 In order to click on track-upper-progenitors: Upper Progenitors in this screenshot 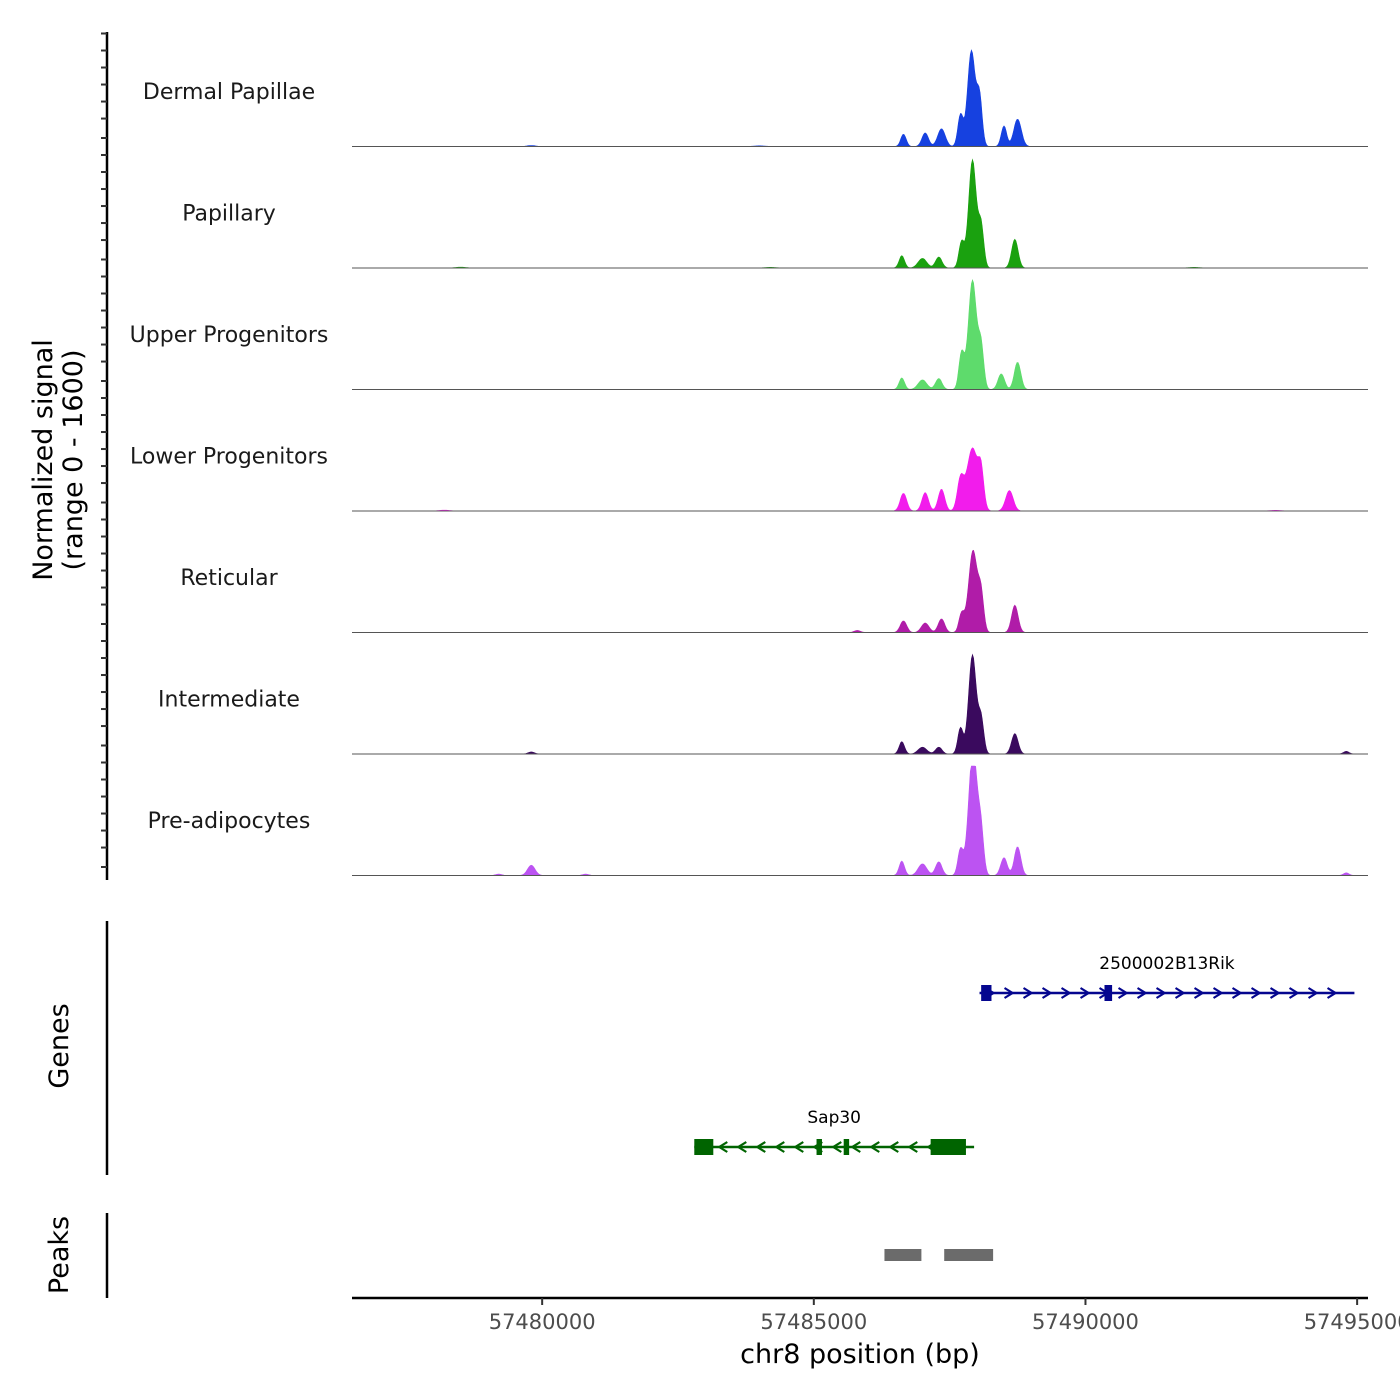, I will do `click(749, 334)`.